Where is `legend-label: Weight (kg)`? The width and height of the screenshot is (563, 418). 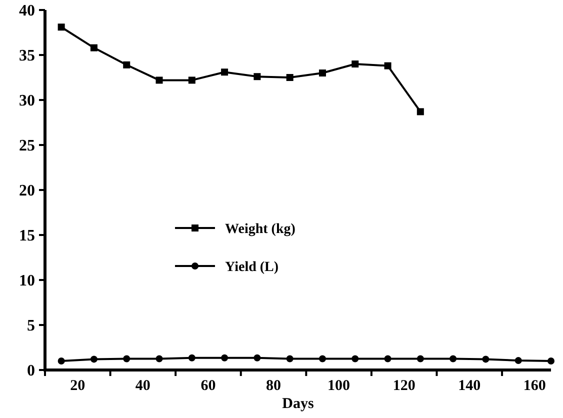 legend-label: Weight (kg) is located at coordinates (260, 229).